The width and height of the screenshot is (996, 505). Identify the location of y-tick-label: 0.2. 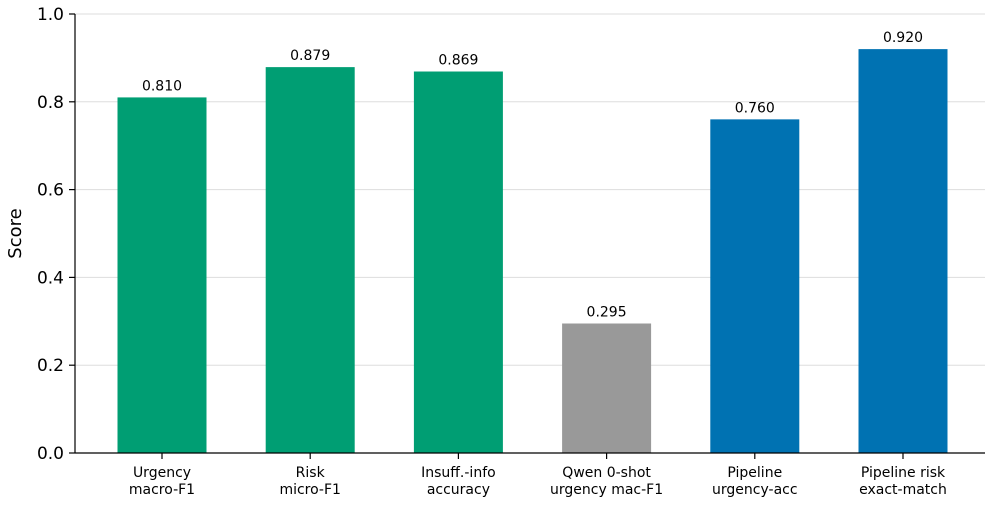
(50, 366).